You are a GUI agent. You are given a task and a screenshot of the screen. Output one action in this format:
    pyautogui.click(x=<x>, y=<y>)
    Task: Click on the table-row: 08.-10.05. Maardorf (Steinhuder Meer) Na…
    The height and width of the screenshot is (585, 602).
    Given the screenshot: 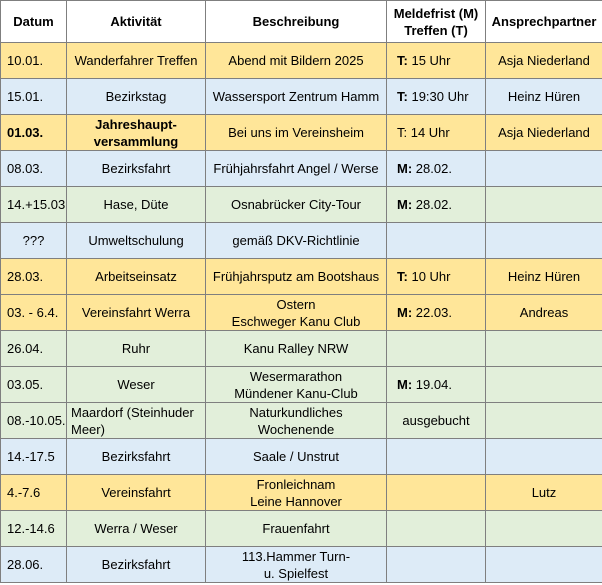 What is the action you would take?
    pyautogui.click(x=301, y=420)
    